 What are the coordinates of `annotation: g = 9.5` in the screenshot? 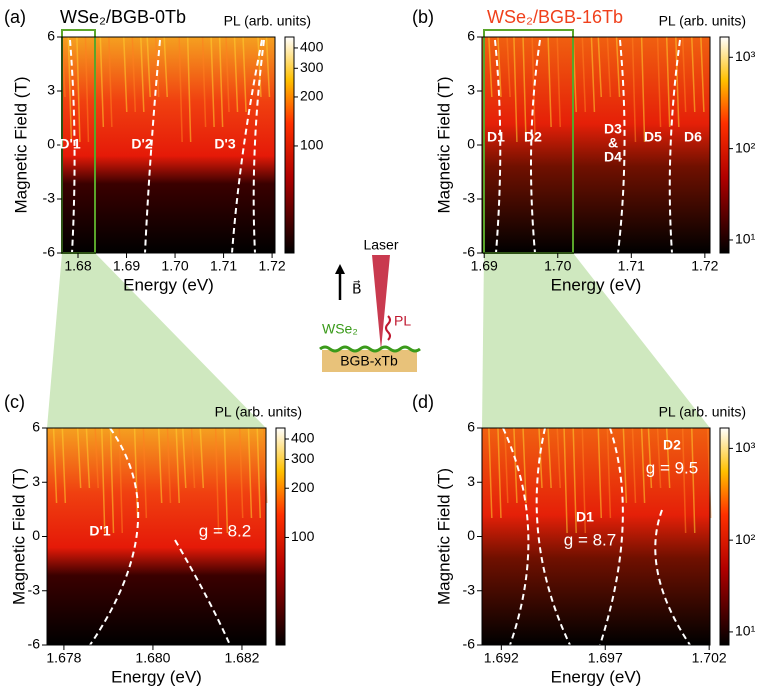 It's located at (672, 467).